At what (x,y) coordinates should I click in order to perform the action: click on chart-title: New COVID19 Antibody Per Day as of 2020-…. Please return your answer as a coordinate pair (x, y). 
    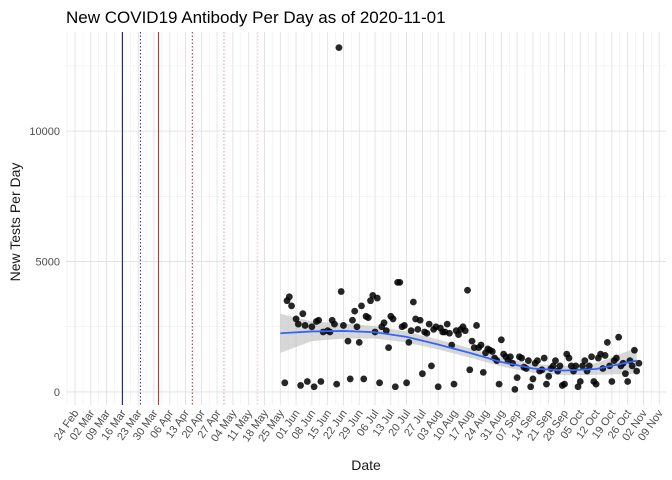
    Looking at the image, I should click on (256, 17).